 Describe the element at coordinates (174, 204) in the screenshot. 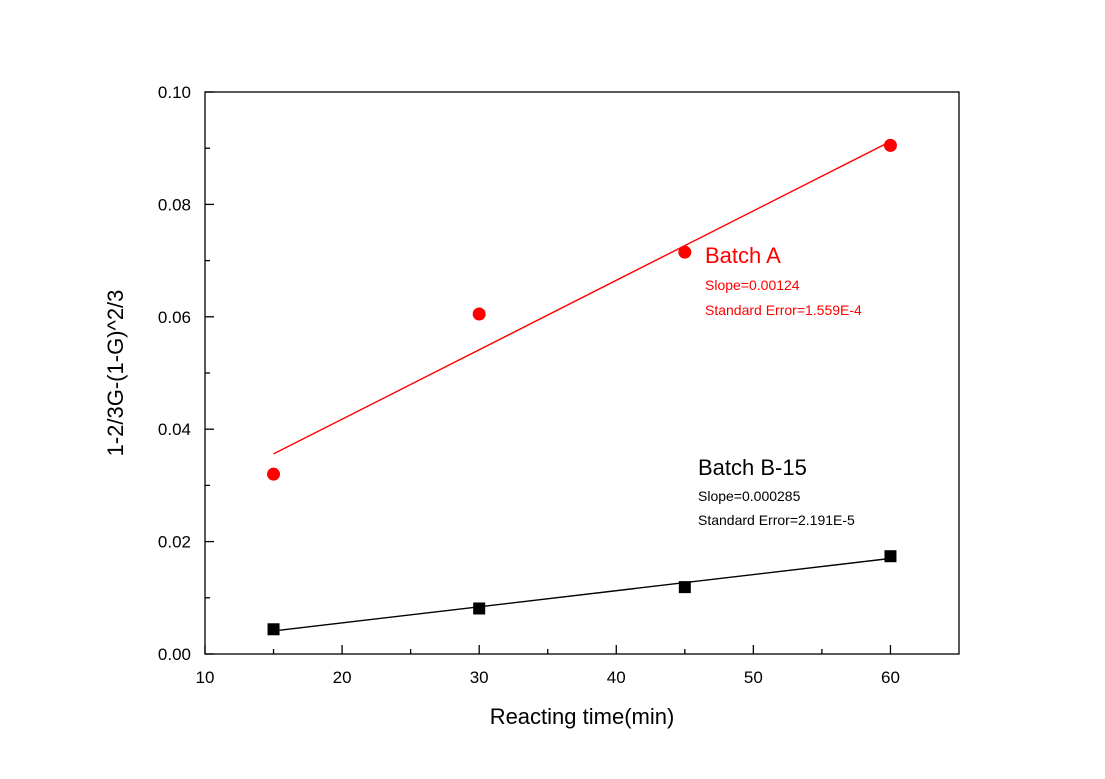

I see `y-tick-label: 0.08` at that location.